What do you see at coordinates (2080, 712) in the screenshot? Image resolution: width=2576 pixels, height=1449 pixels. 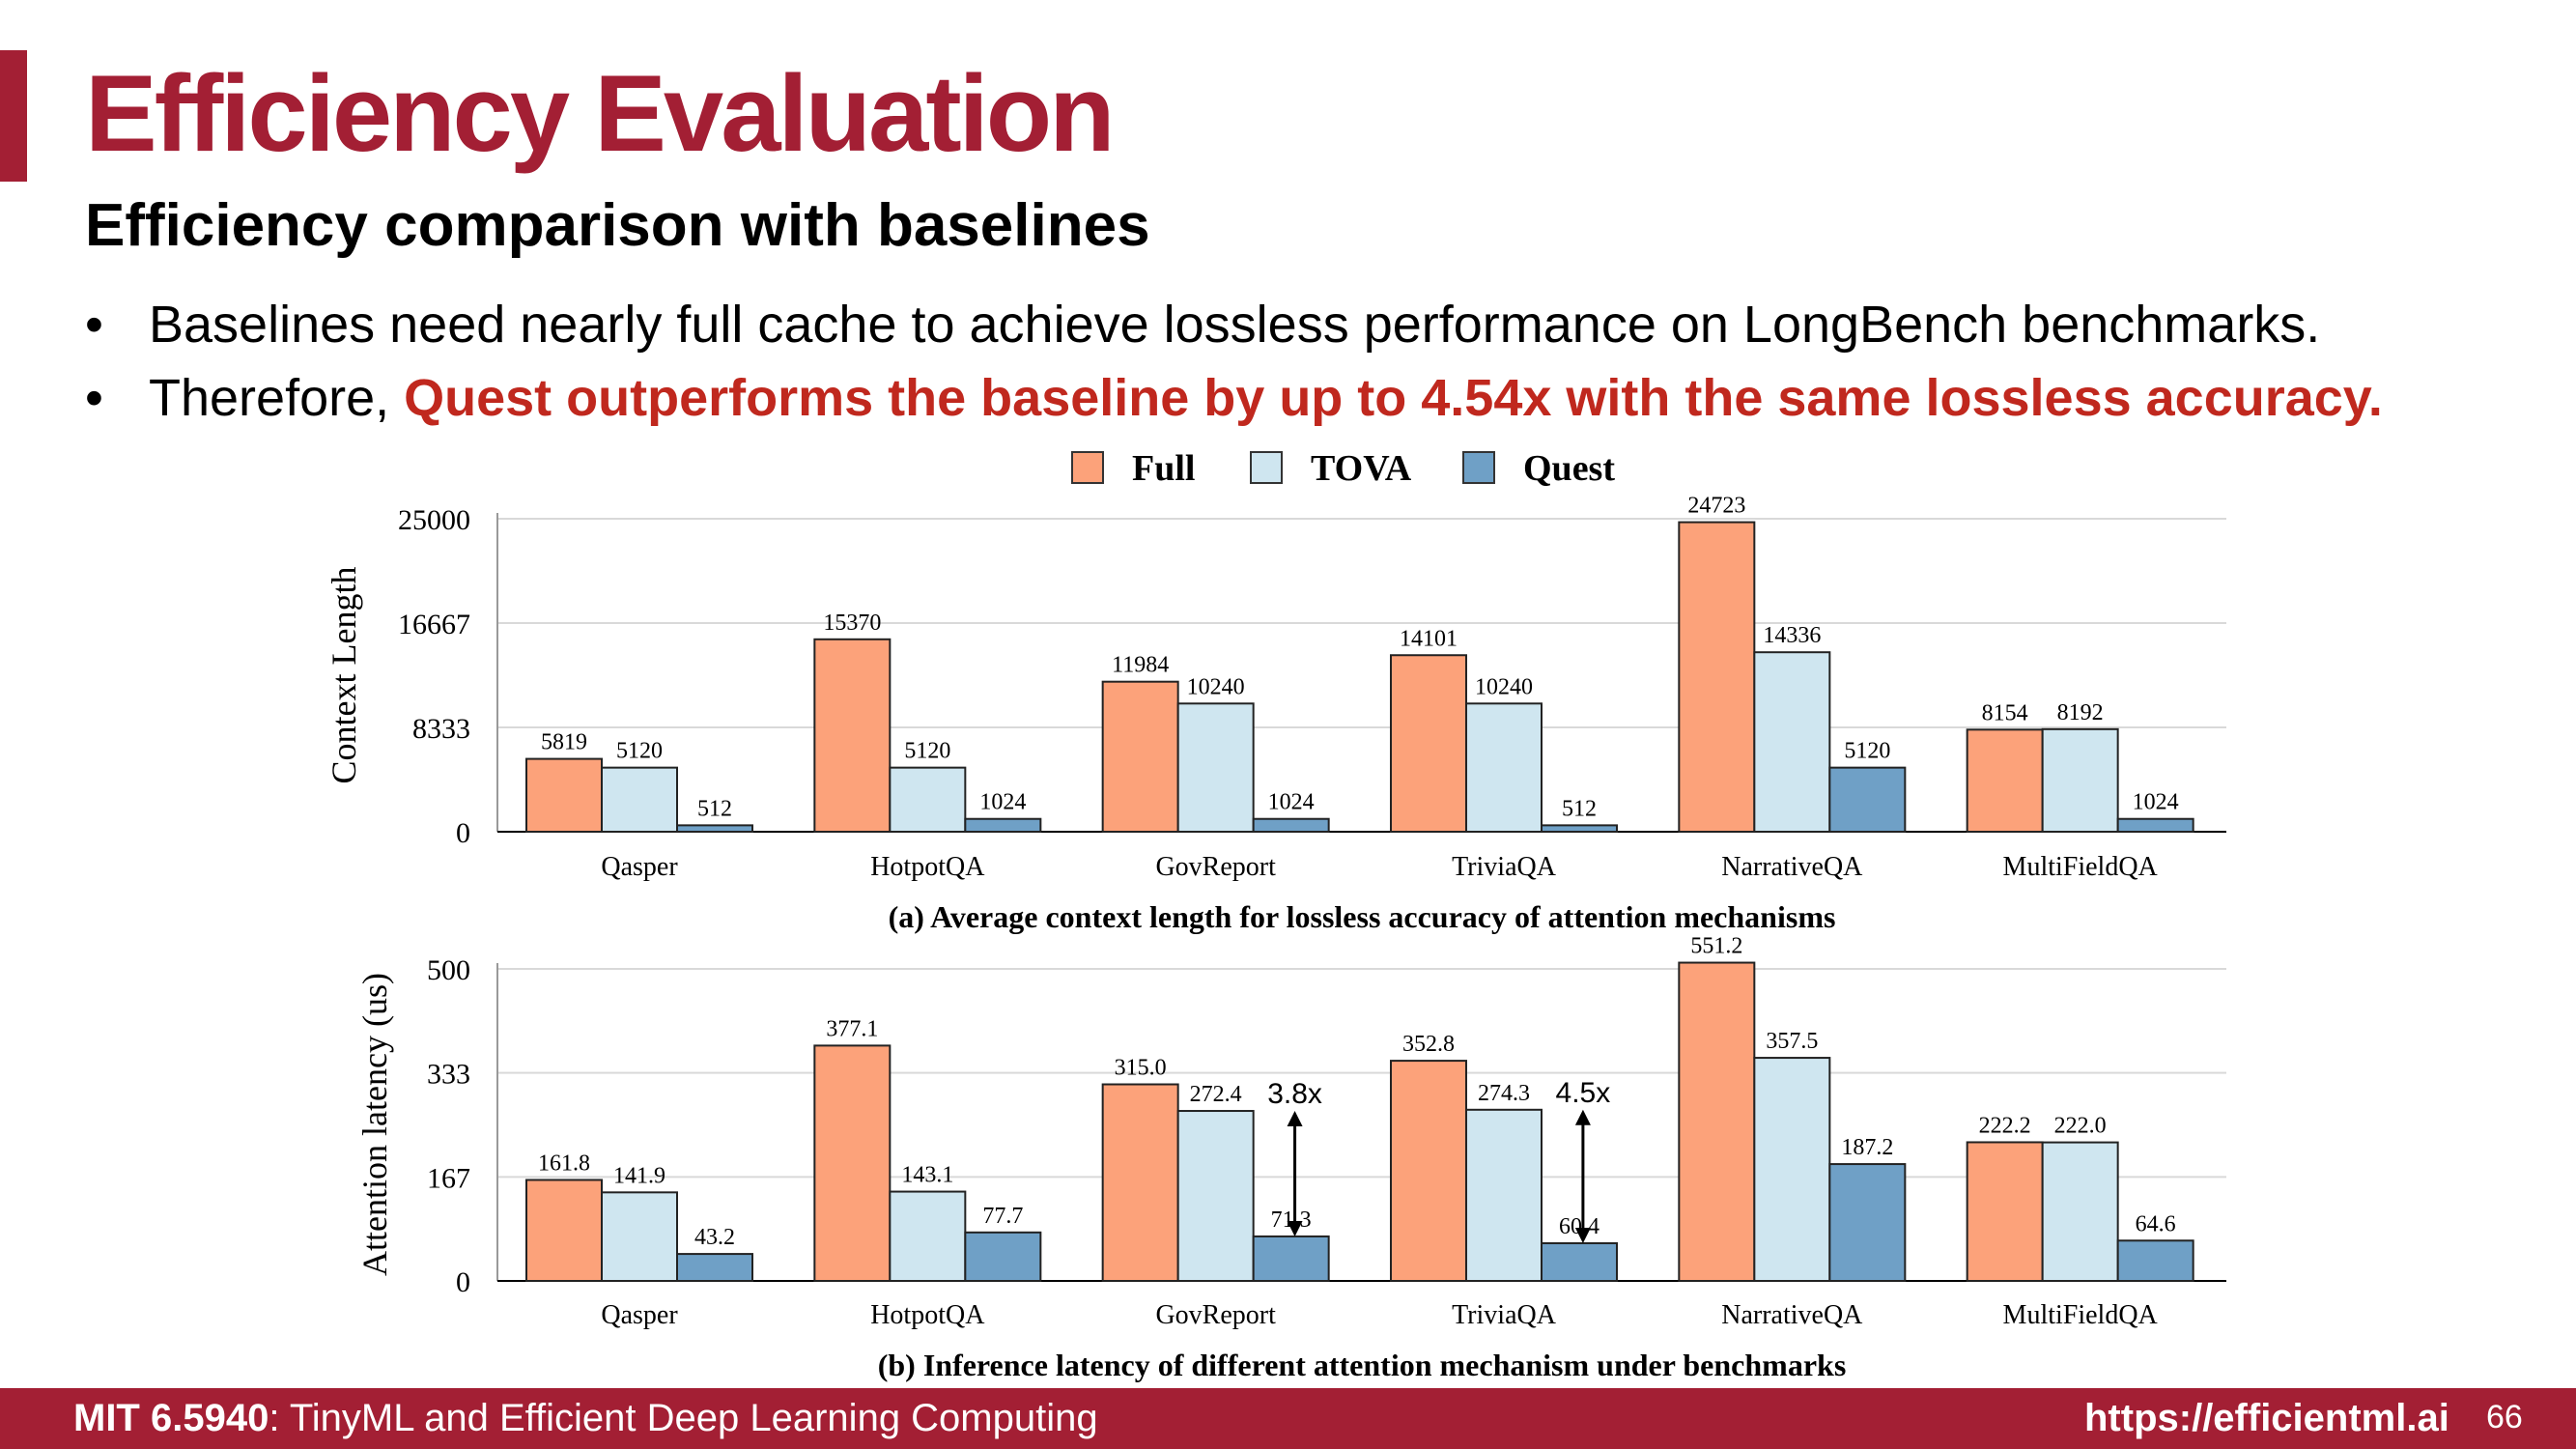 I see `data-label: 8192` at bounding box center [2080, 712].